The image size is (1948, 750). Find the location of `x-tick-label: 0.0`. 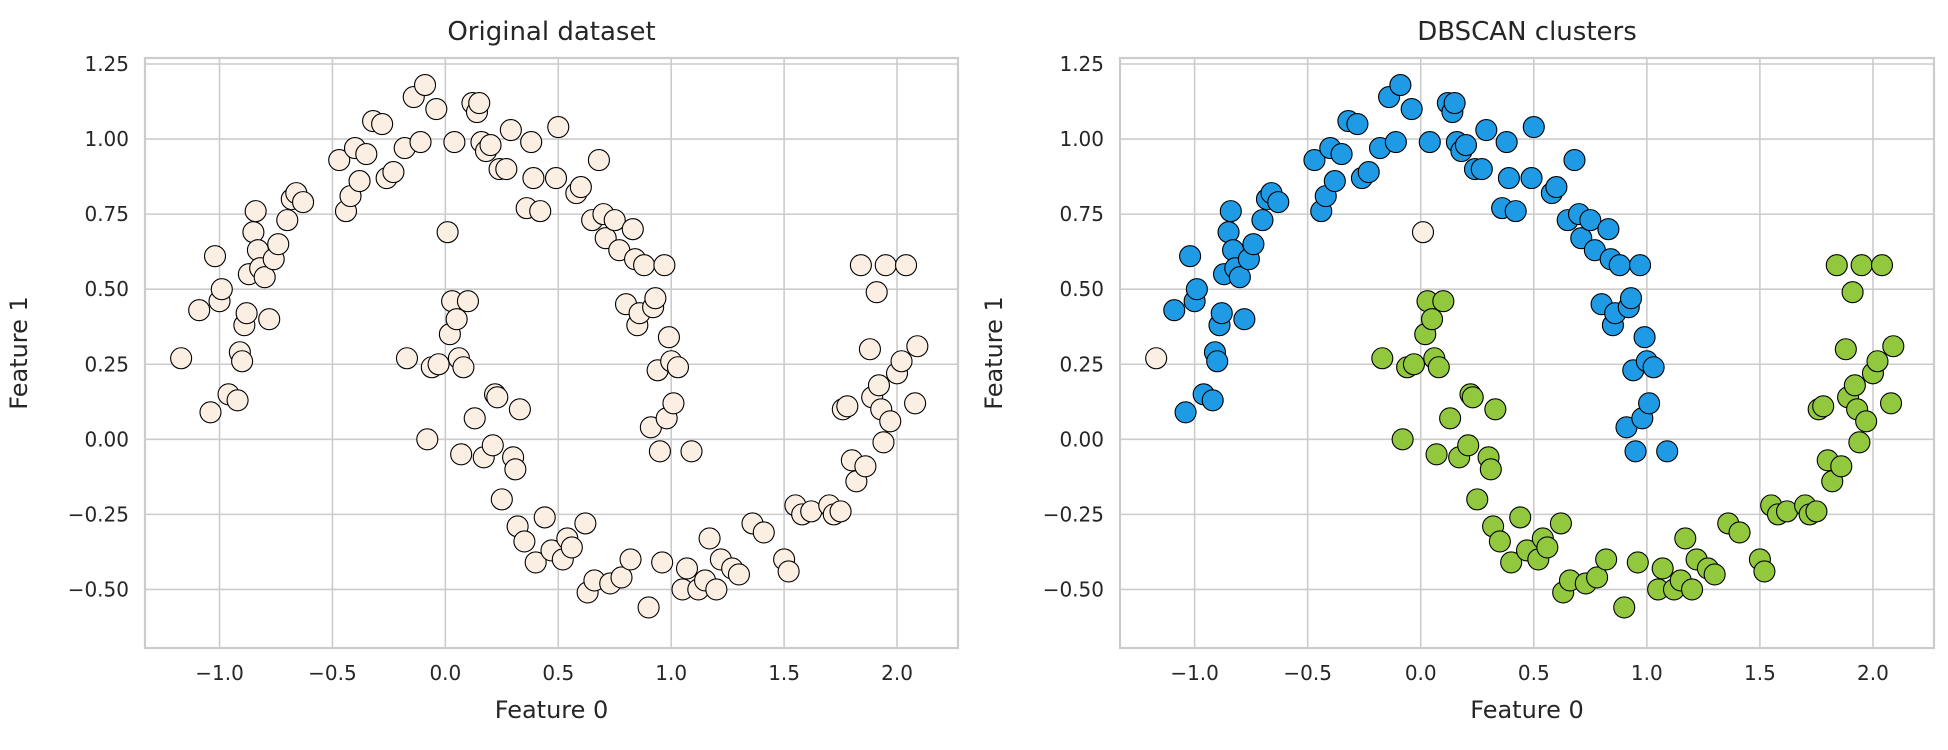

x-tick-label: 0.0 is located at coordinates (445, 673).